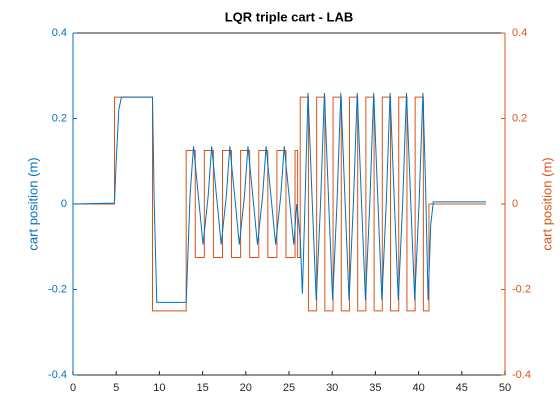 This screenshot has height=420, width=560. I want to click on x-tick-label: 10, so click(159, 388).